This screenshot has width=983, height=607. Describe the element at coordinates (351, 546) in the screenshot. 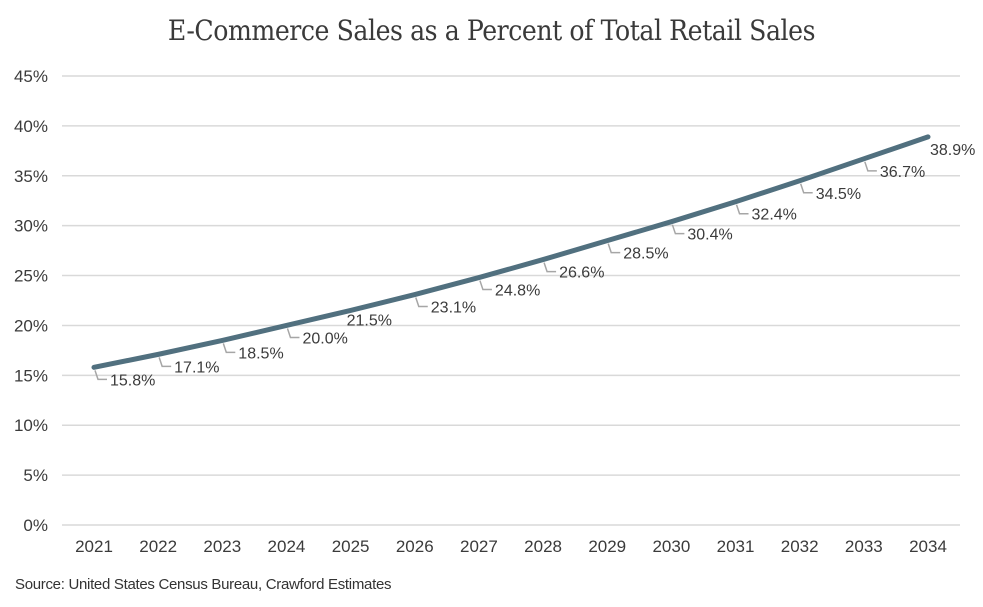

I see `x-tick-label: 2025` at that location.